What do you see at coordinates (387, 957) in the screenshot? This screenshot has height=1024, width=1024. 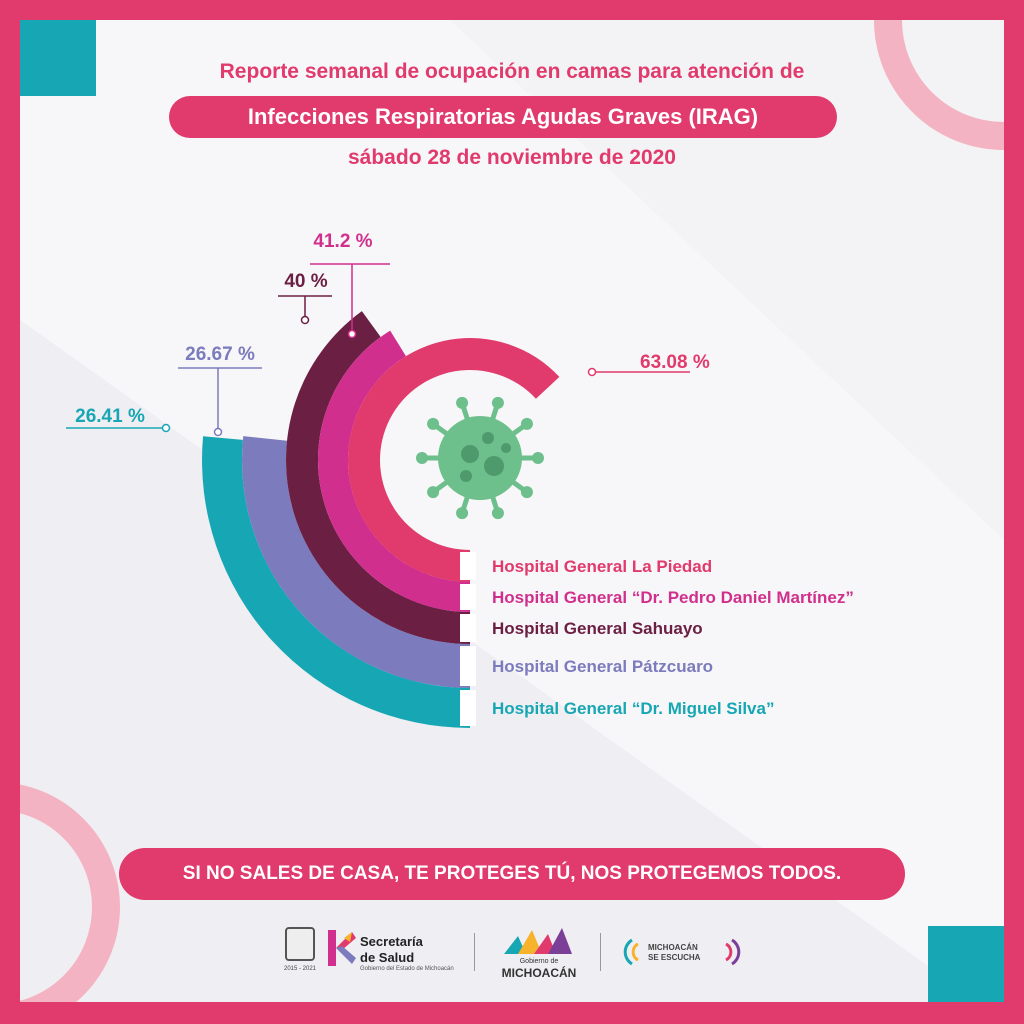 I see `ssa-logo-line2: de Salud` at bounding box center [387, 957].